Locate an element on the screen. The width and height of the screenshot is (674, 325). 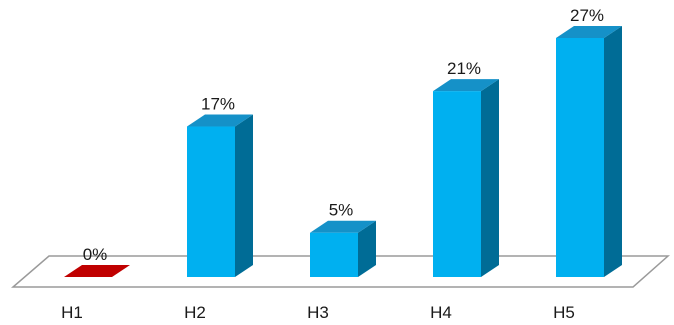
bar-h3-front is located at coordinates (334, 254).